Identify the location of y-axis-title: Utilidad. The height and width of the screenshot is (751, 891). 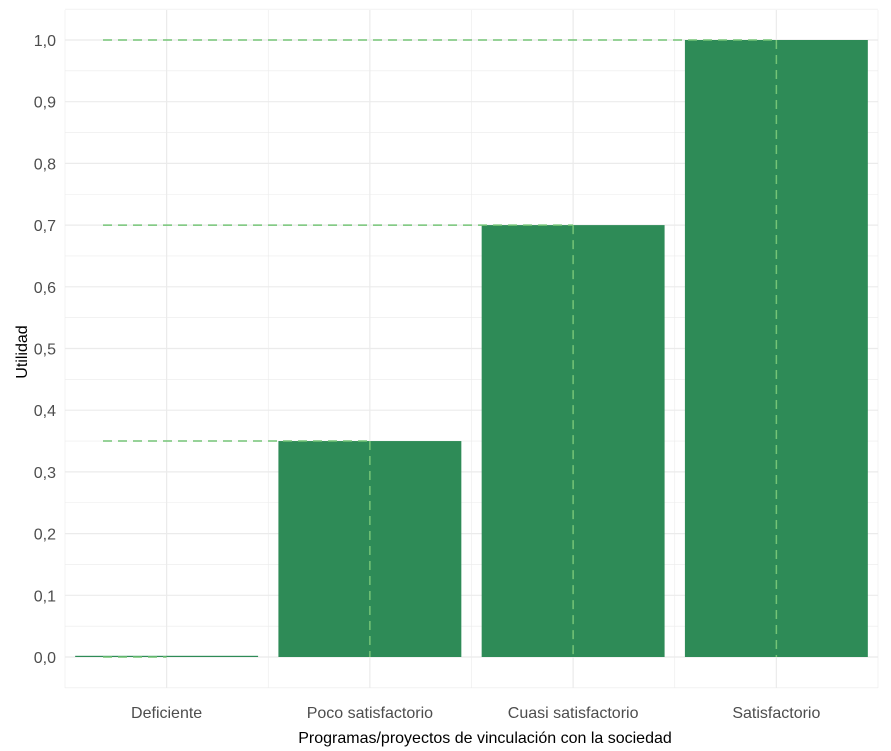
(22, 351).